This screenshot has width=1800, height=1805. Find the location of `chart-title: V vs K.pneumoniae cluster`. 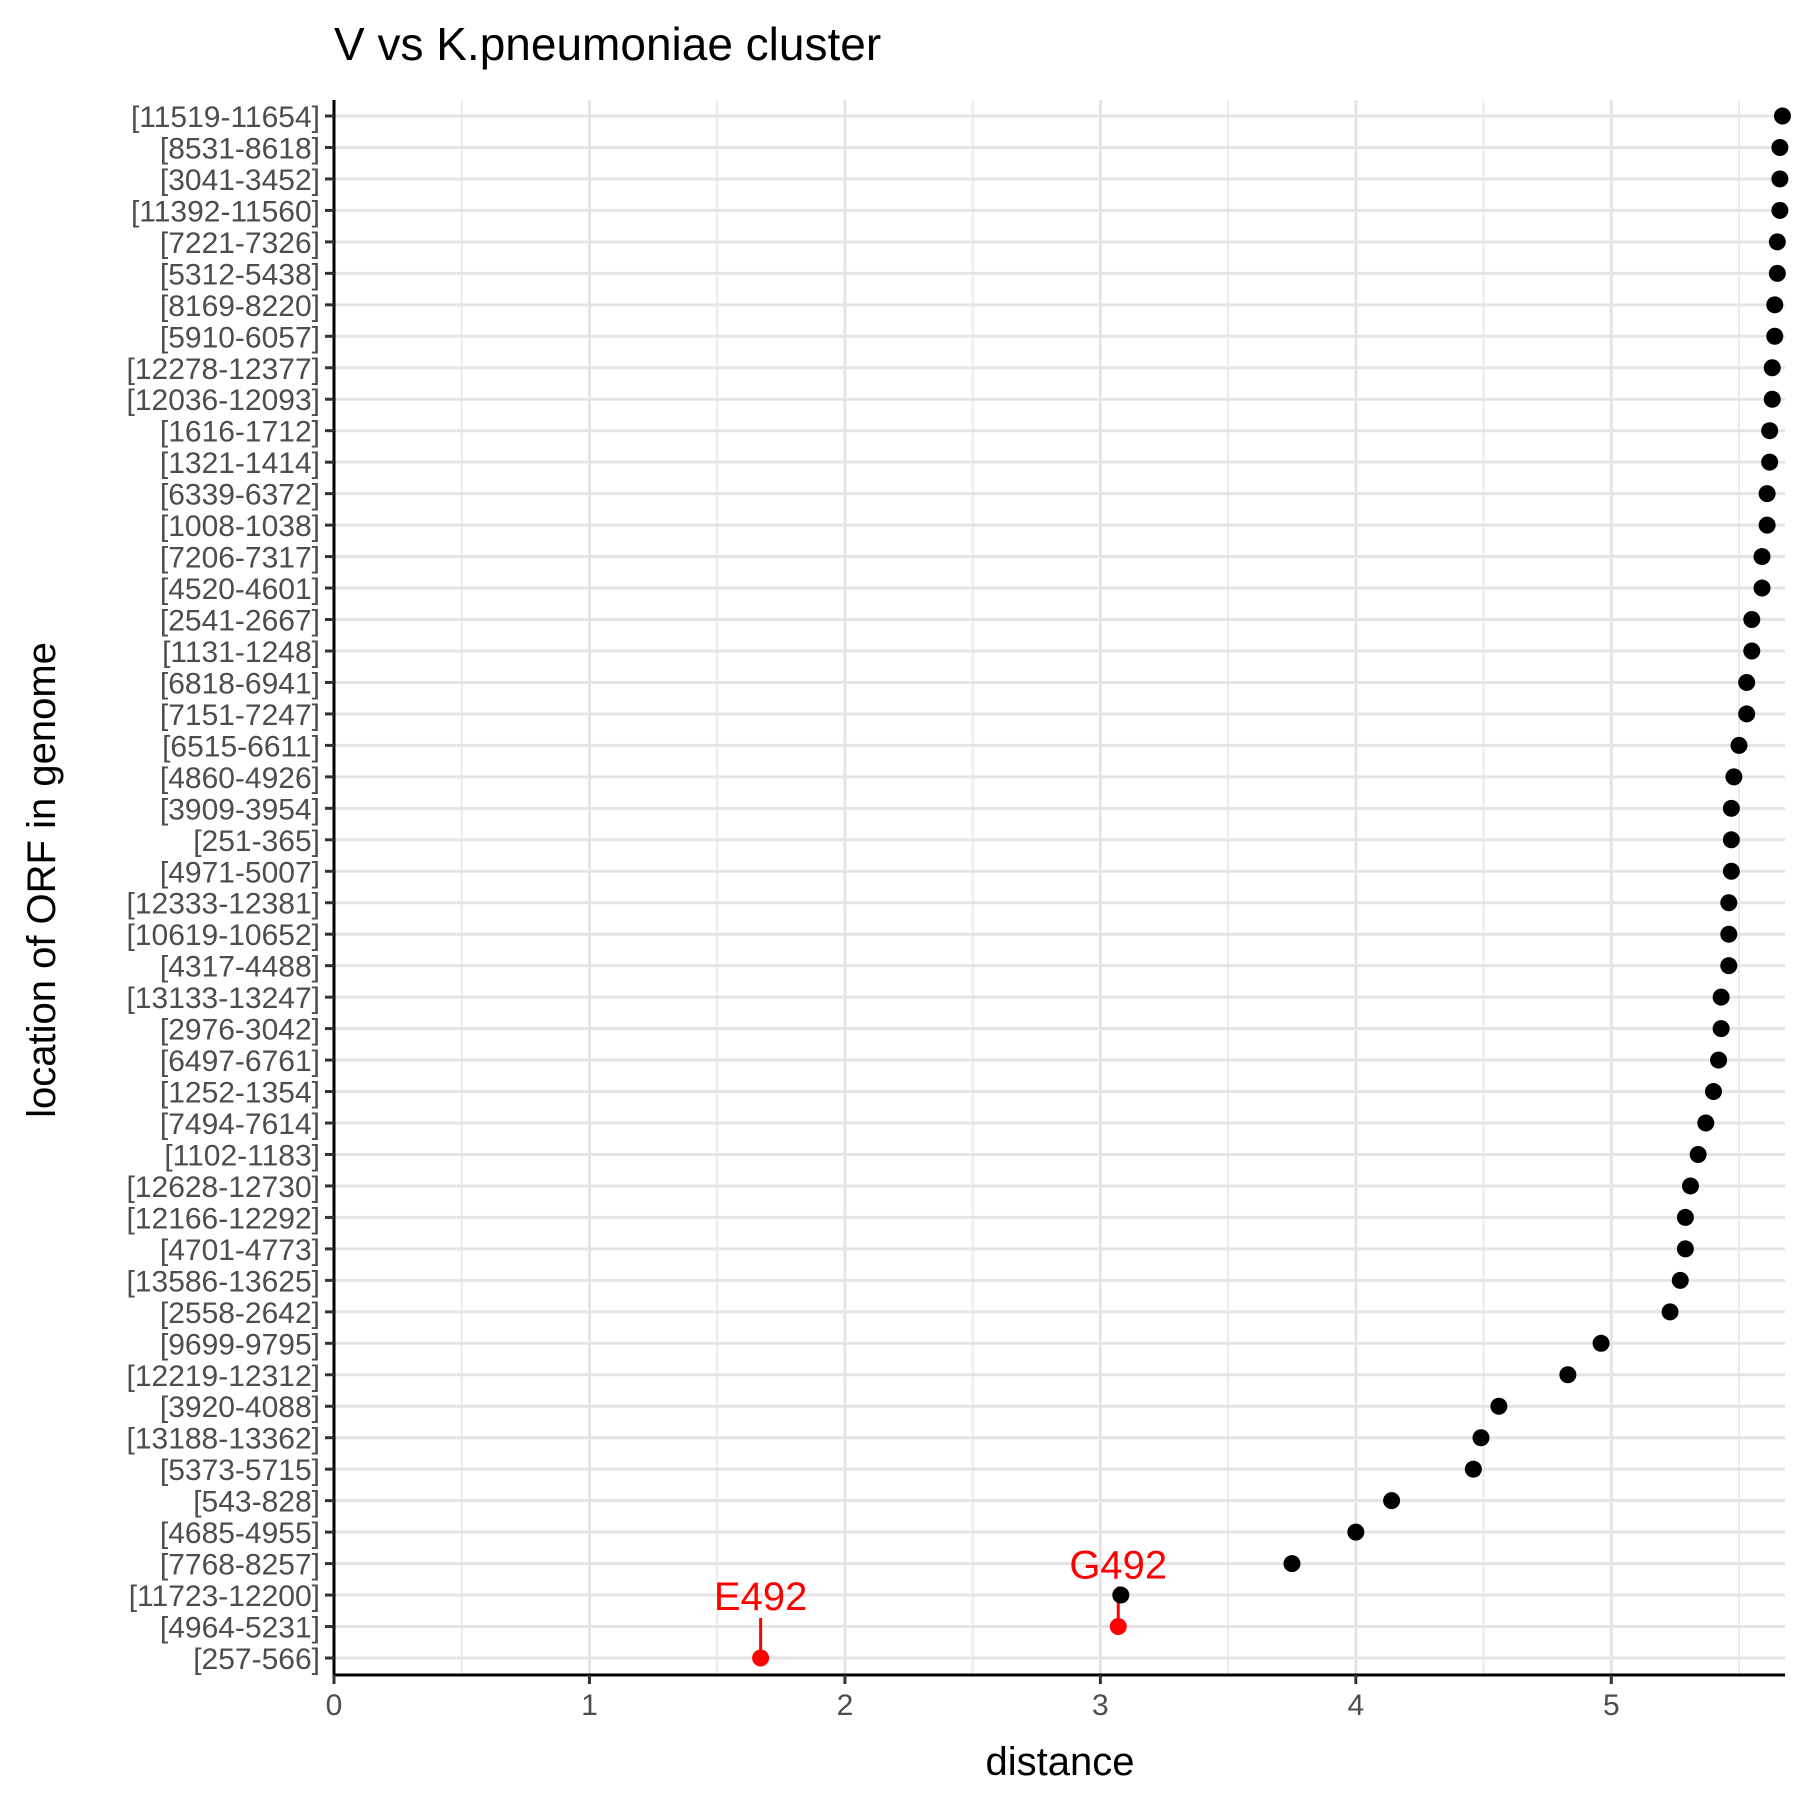

chart-title: V vs K.pneumoniae cluster is located at coordinates (607, 44).